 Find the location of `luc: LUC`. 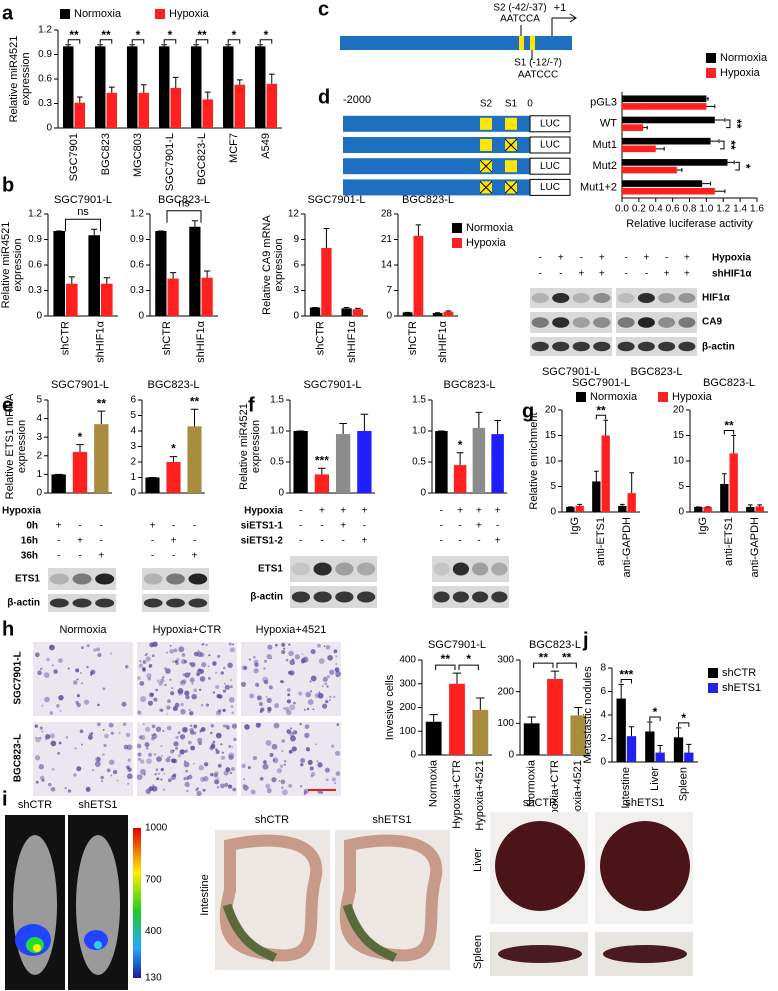

luc: LUC is located at coordinates (550, 145).